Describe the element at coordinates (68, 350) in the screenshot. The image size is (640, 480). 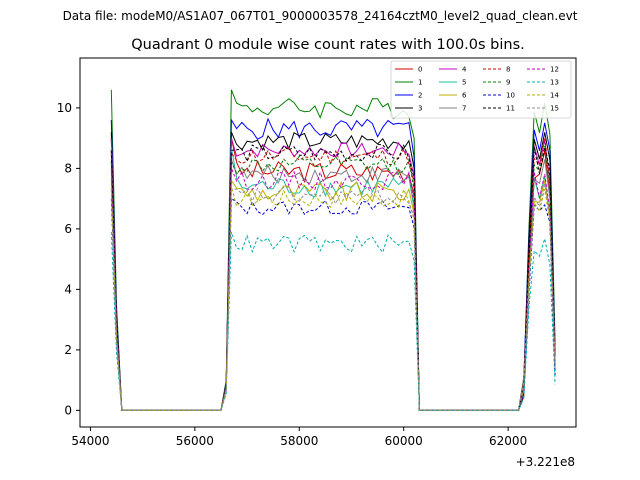
I see `y-tick-label: 2` at that location.